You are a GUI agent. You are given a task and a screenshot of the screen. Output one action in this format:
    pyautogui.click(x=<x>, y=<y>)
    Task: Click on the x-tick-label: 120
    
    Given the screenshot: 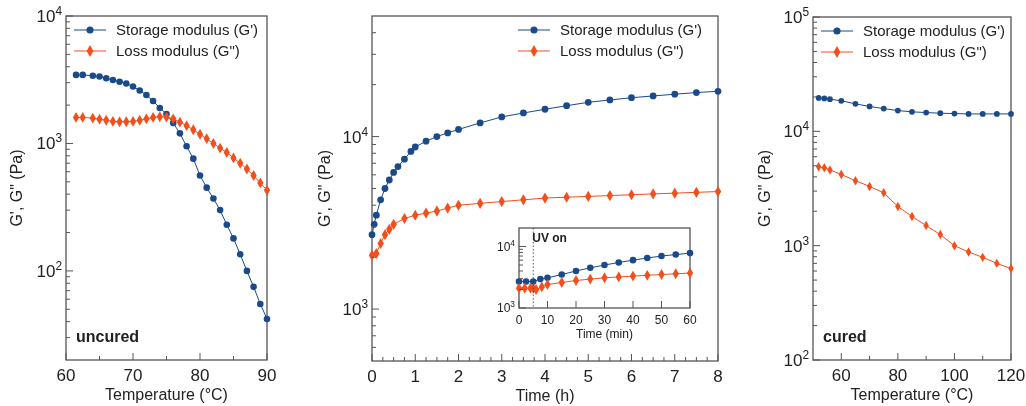 What is the action you would take?
    pyautogui.click(x=1011, y=375)
    